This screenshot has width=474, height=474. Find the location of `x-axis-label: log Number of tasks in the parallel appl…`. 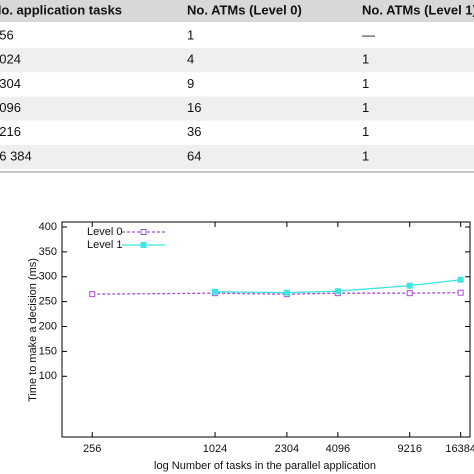

x-axis-label: log Number of tasks in the parallel appl… is located at coordinates (265, 466).